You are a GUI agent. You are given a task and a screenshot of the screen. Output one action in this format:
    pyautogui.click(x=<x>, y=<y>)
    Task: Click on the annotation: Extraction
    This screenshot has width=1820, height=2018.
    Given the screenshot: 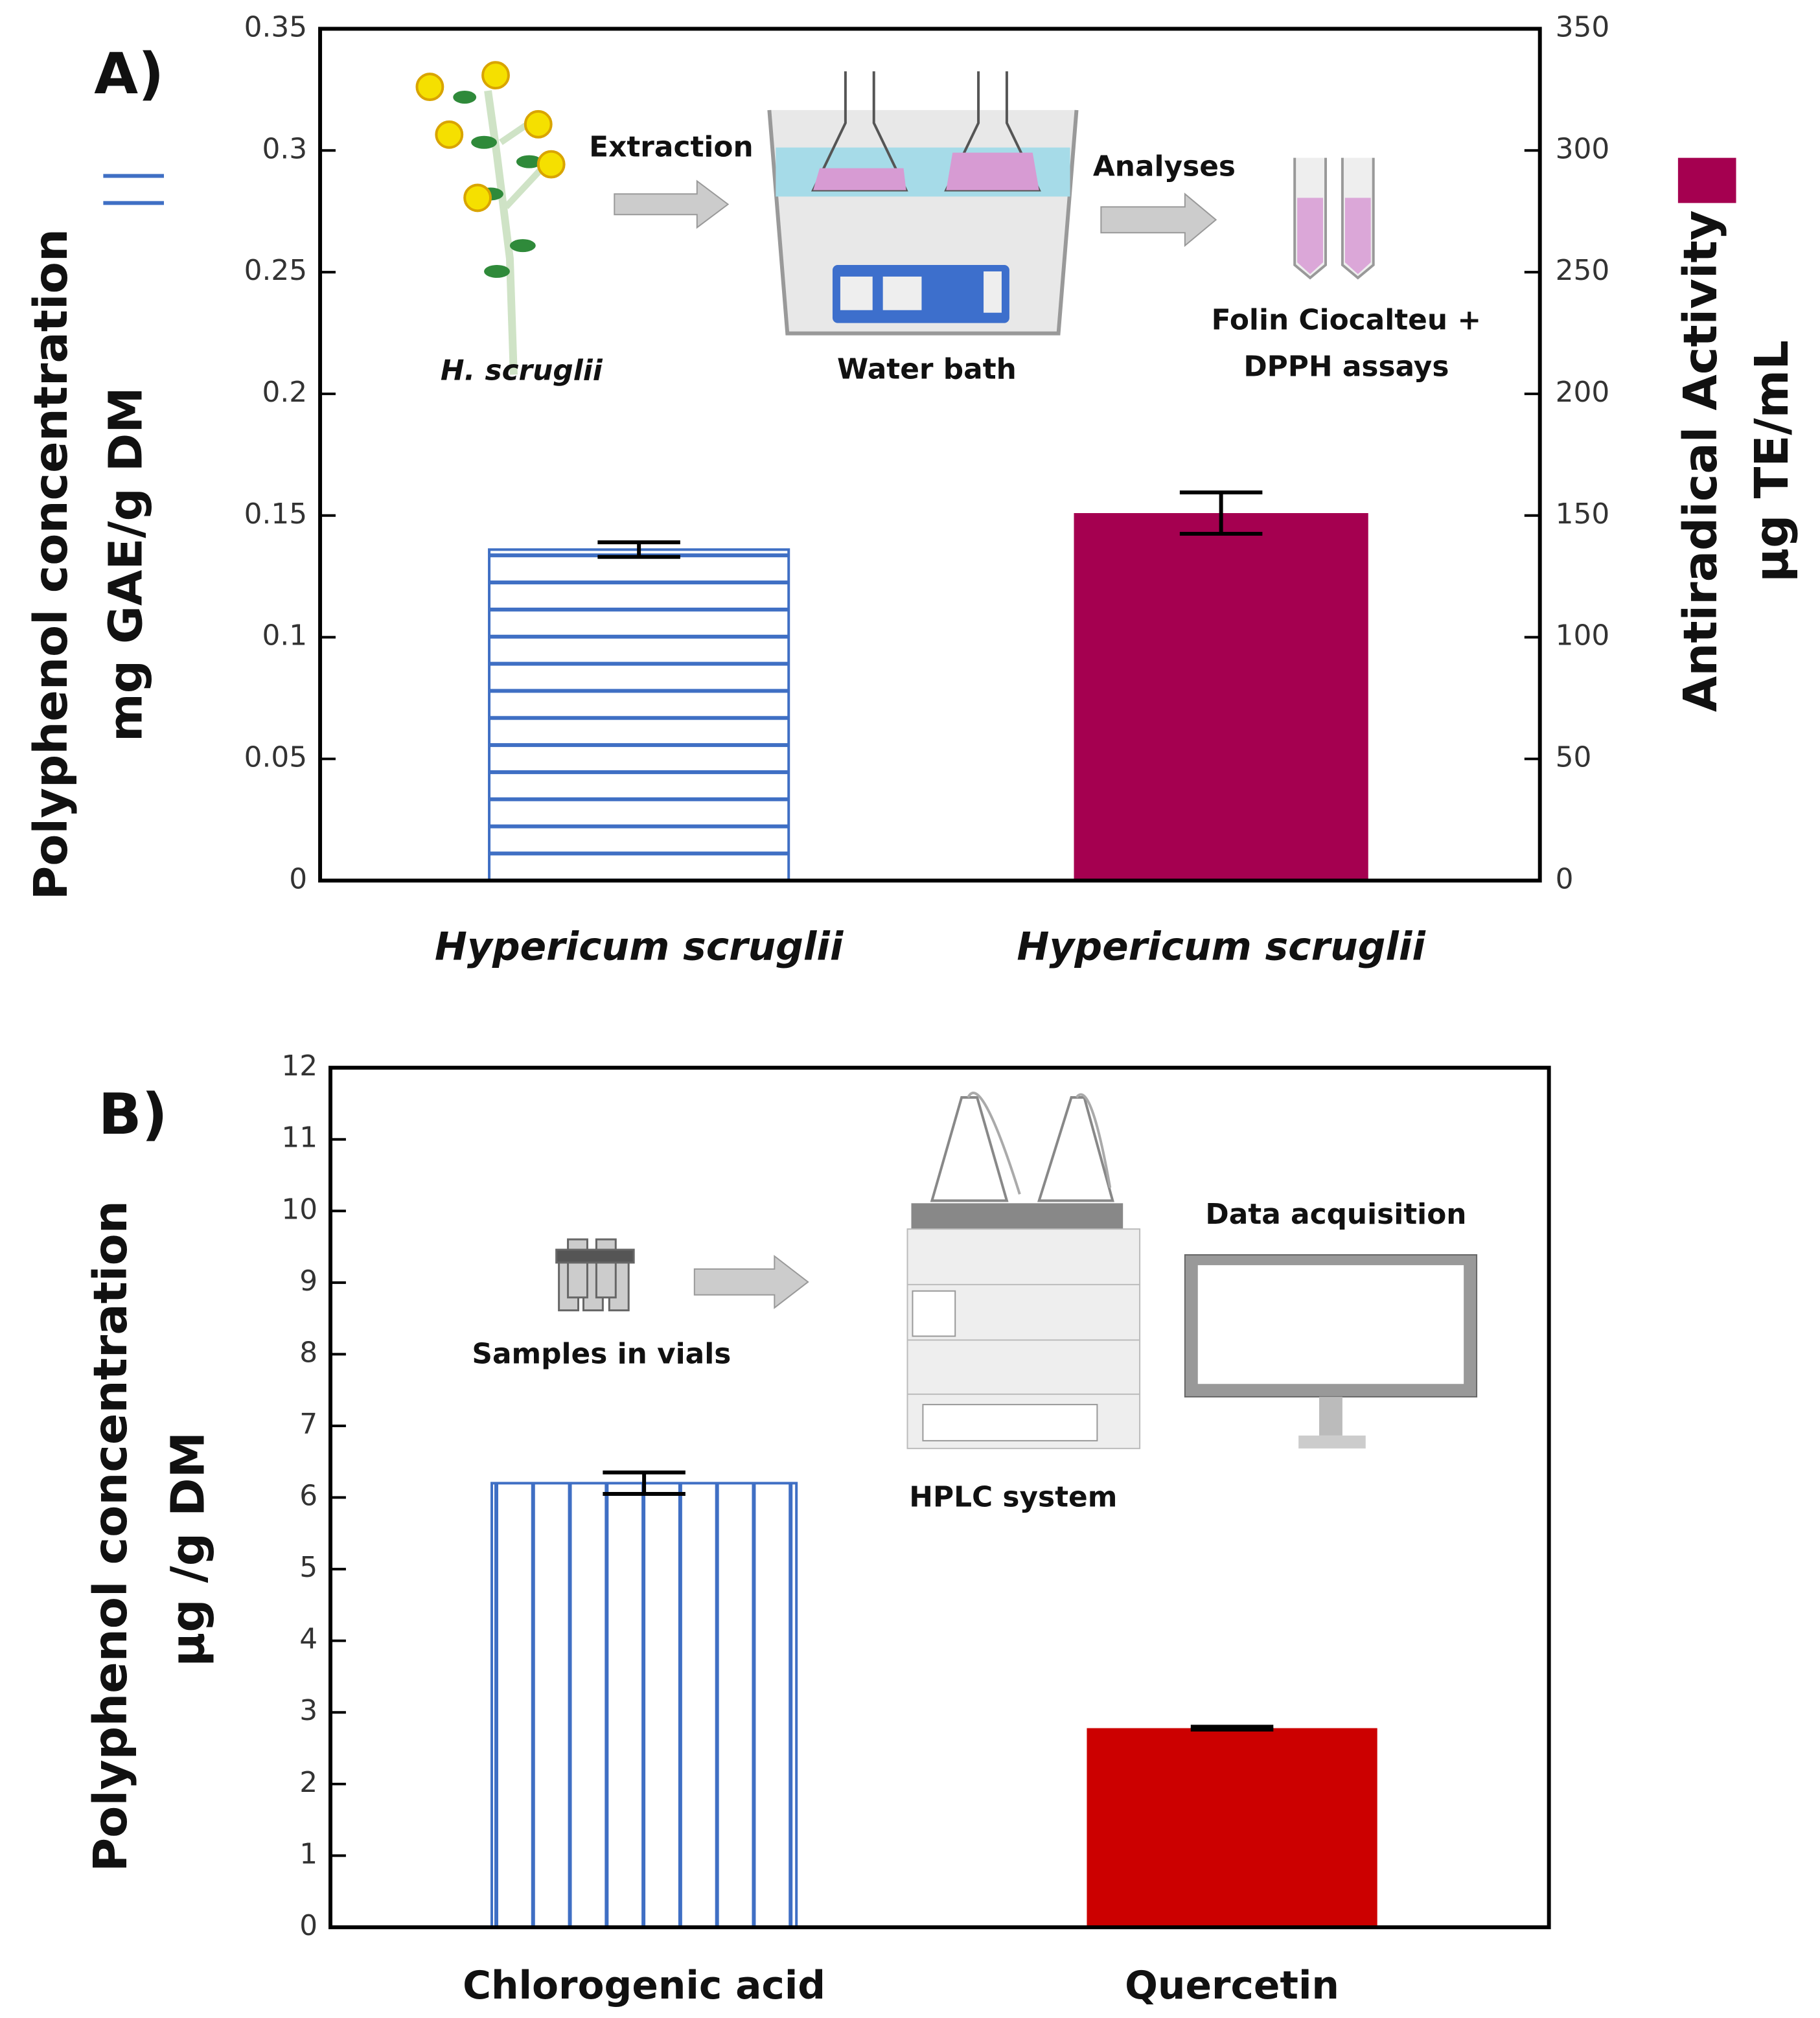 What is the action you would take?
    pyautogui.click(x=672, y=147)
    